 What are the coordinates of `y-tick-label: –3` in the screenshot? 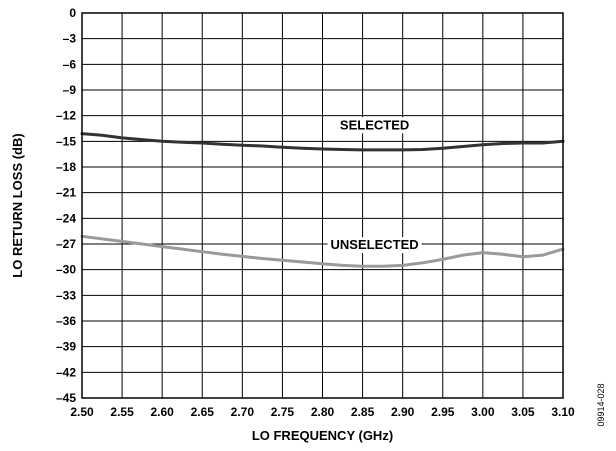 It's located at (70, 39).